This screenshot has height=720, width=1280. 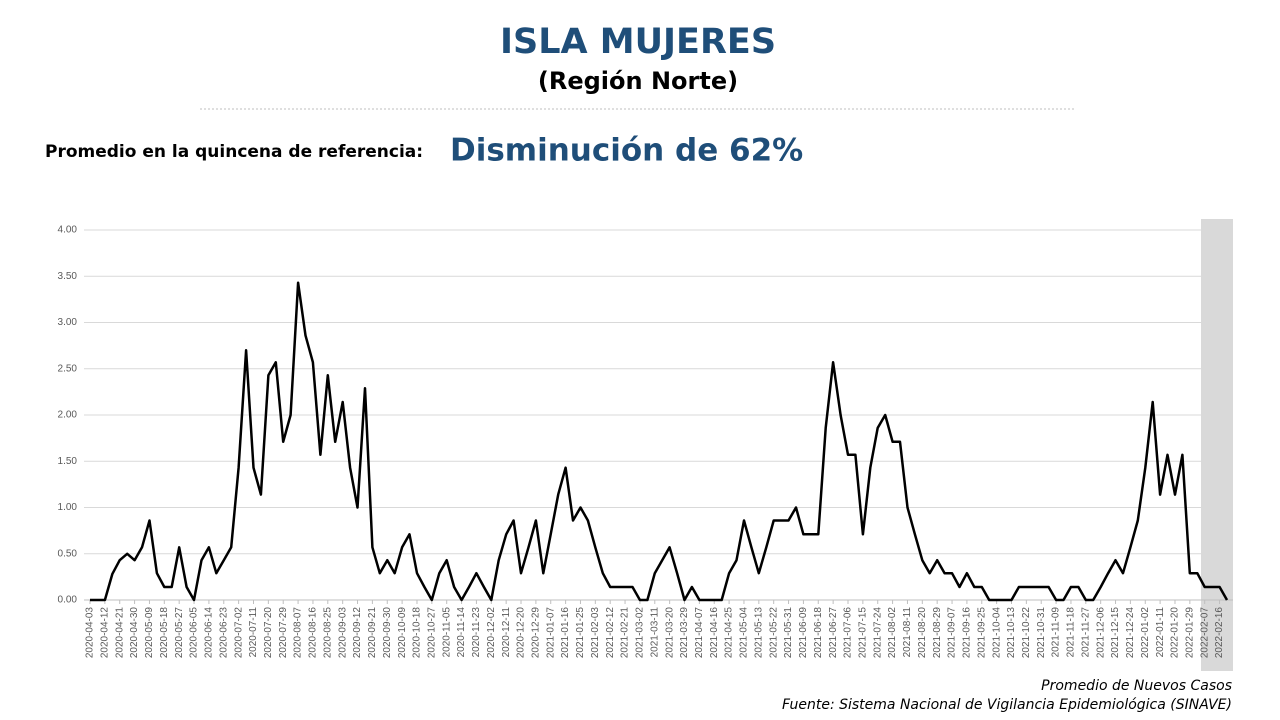 I want to click on y-tick-label: 1.00, so click(x=68, y=507).